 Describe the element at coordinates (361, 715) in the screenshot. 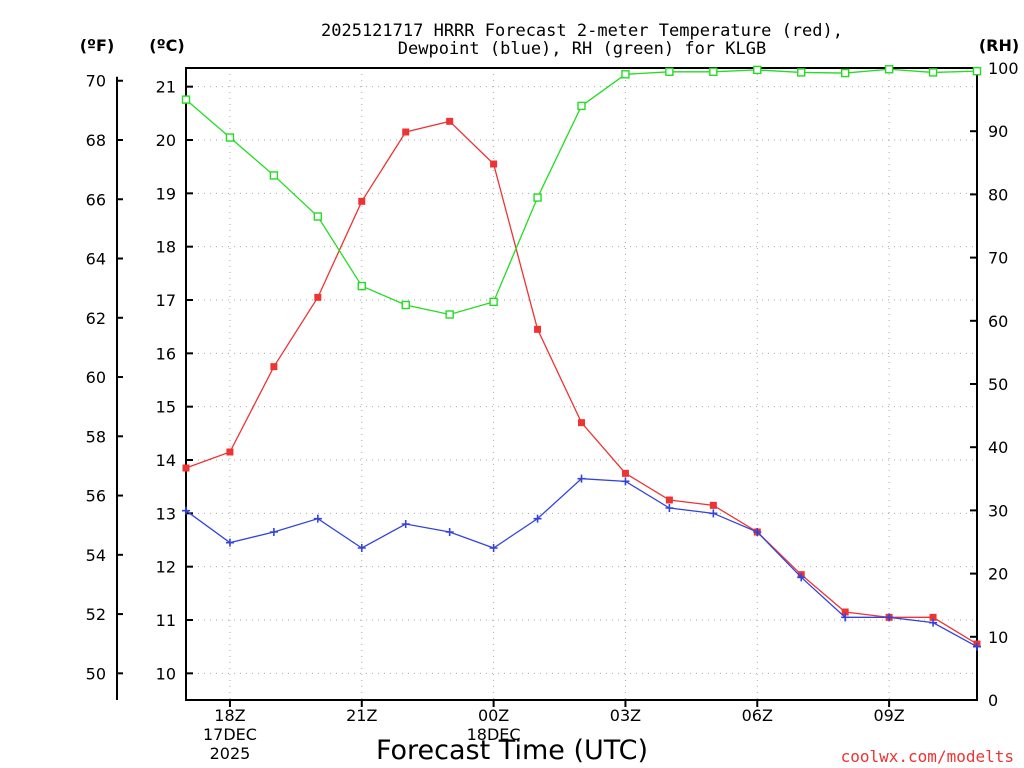

I see `x-tick-label: 21Z` at that location.